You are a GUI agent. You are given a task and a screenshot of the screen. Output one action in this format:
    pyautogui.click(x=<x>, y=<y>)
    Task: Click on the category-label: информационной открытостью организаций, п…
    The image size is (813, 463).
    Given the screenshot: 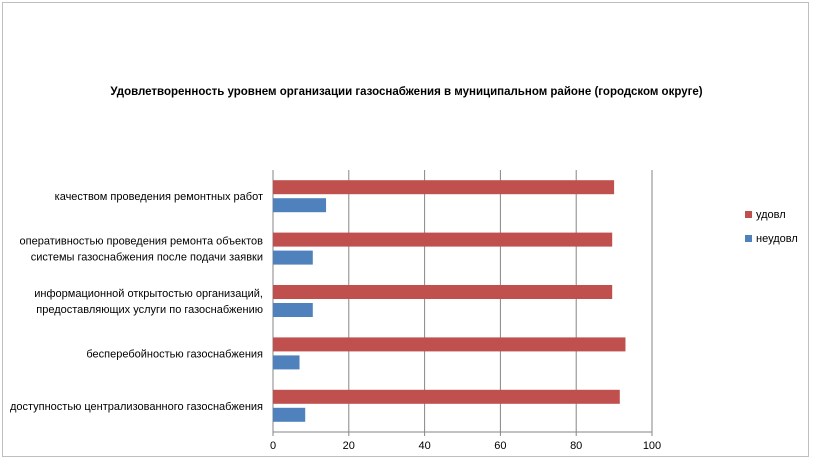 What is the action you would take?
    pyautogui.click(x=148, y=302)
    